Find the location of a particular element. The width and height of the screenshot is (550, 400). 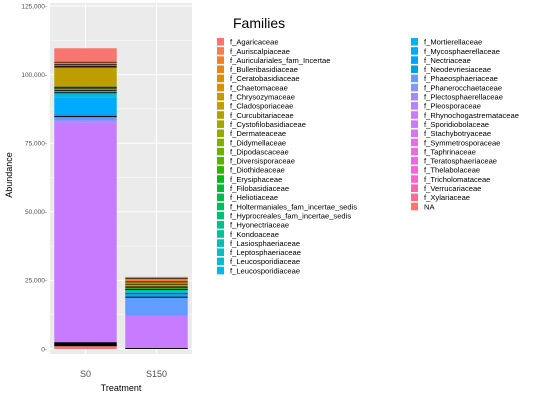

legend-label: f_Verrucariaceae is located at coordinates (452, 188).